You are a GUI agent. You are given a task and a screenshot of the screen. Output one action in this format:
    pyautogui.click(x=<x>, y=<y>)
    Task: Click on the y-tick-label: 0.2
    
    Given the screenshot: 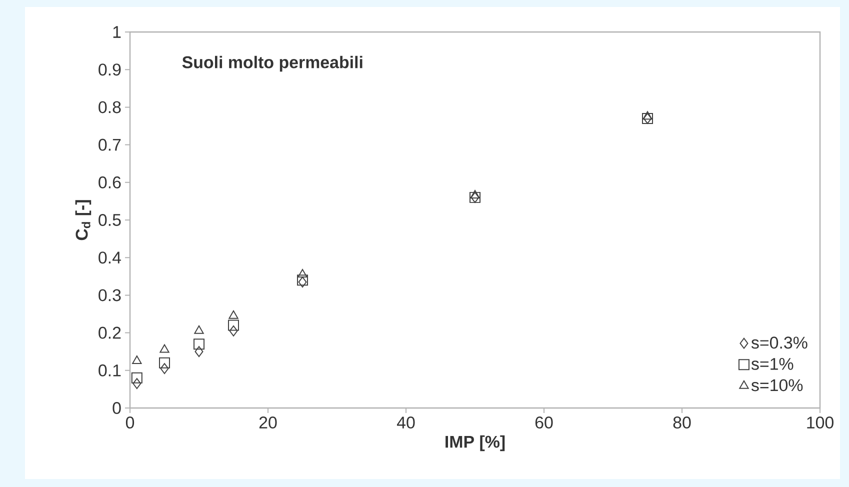 What is the action you would take?
    pyautogui.click(x=109, y=332)
    